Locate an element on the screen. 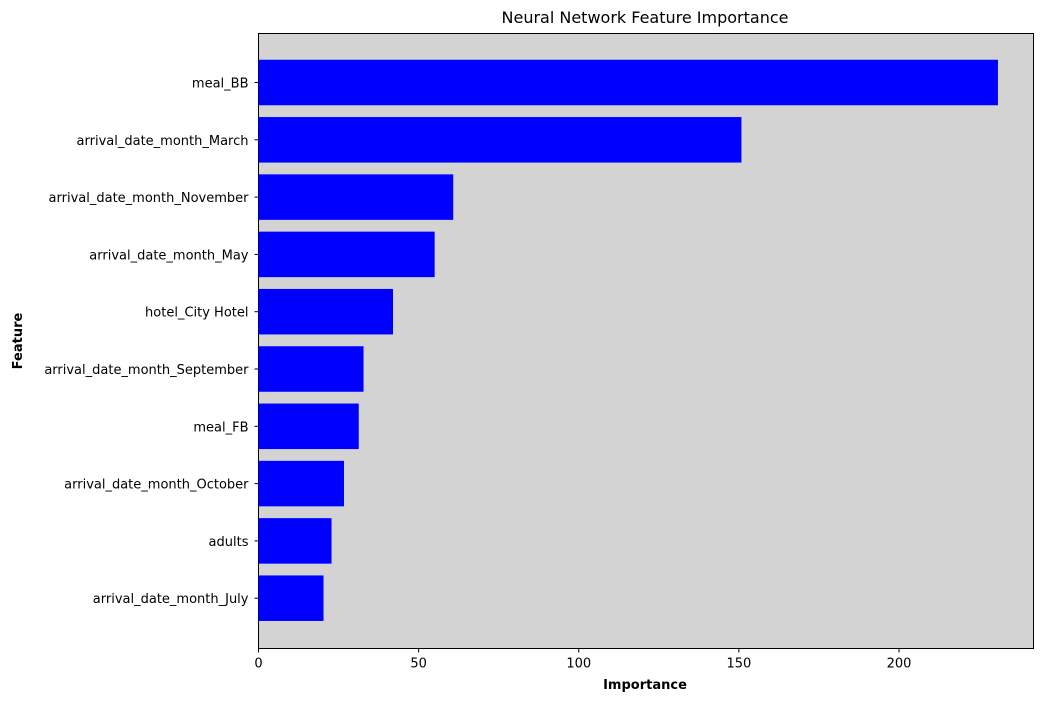 Image resolution: width=1043 pixels, height=701 pixels. chart-title: Neural Network Feature Importance is located at coordinates (645, 17).